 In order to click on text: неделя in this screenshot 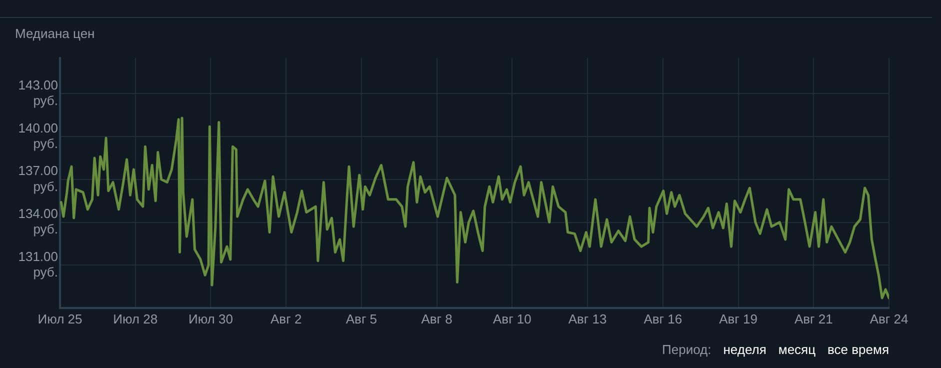, I will do `click(744, 349)`.